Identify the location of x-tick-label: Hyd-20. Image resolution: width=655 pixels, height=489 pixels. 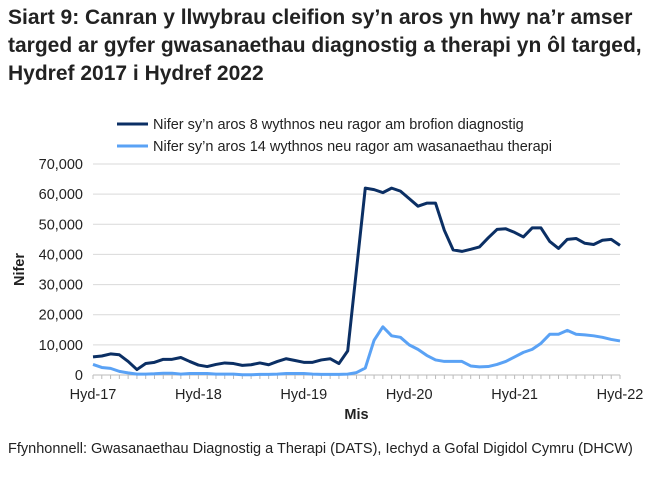
(409, 395).